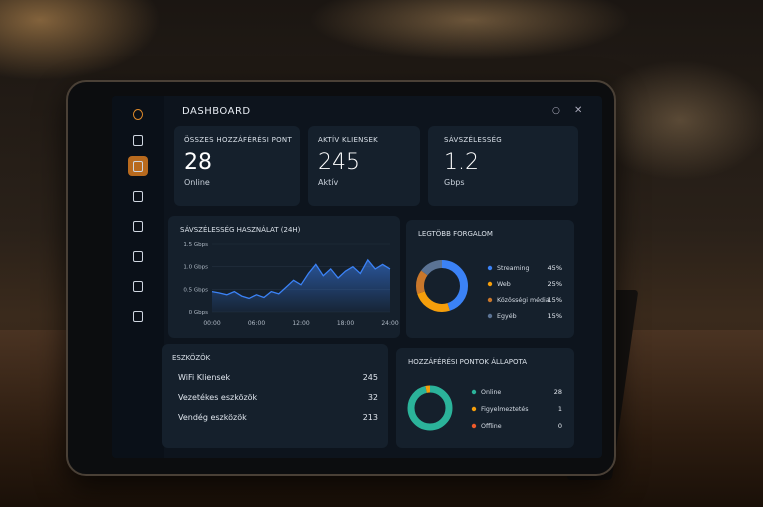 The height and width of the screenshot is (507, 763). I want to click on device-label: WiFi Kliensek, so click(204, 377).